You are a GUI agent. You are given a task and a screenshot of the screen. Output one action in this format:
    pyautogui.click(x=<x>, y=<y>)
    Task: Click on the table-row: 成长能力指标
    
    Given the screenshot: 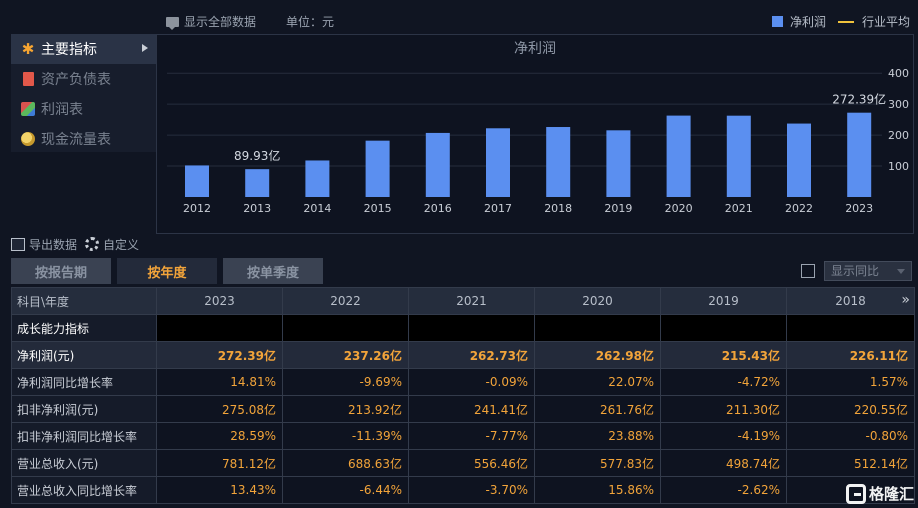 What is the action you would take?
    pyautogui.click(x=463, y=328)
    